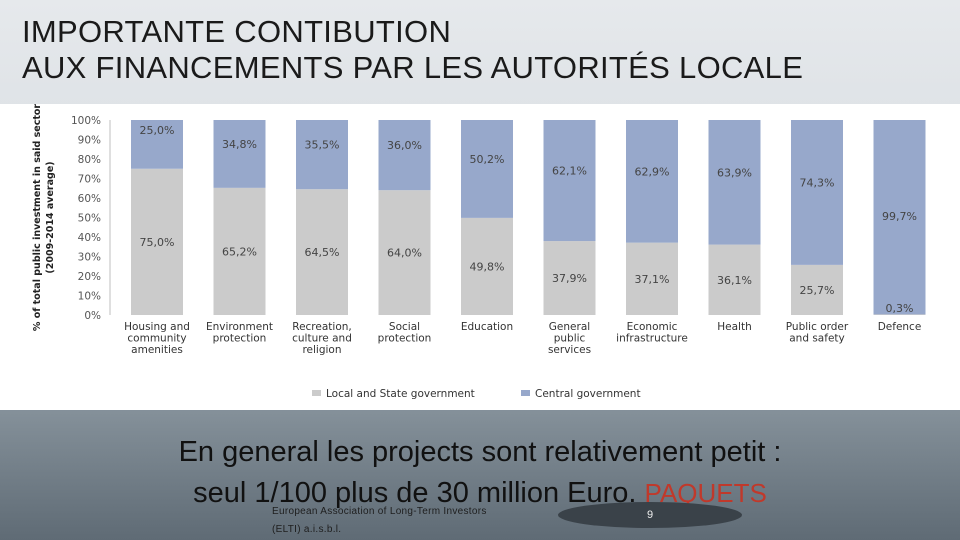 This screenshot has height=540, width=960. Describe the element at coordinates (487, 159) in the screenshot. I see `data-label-central: 50,2%` at that location.